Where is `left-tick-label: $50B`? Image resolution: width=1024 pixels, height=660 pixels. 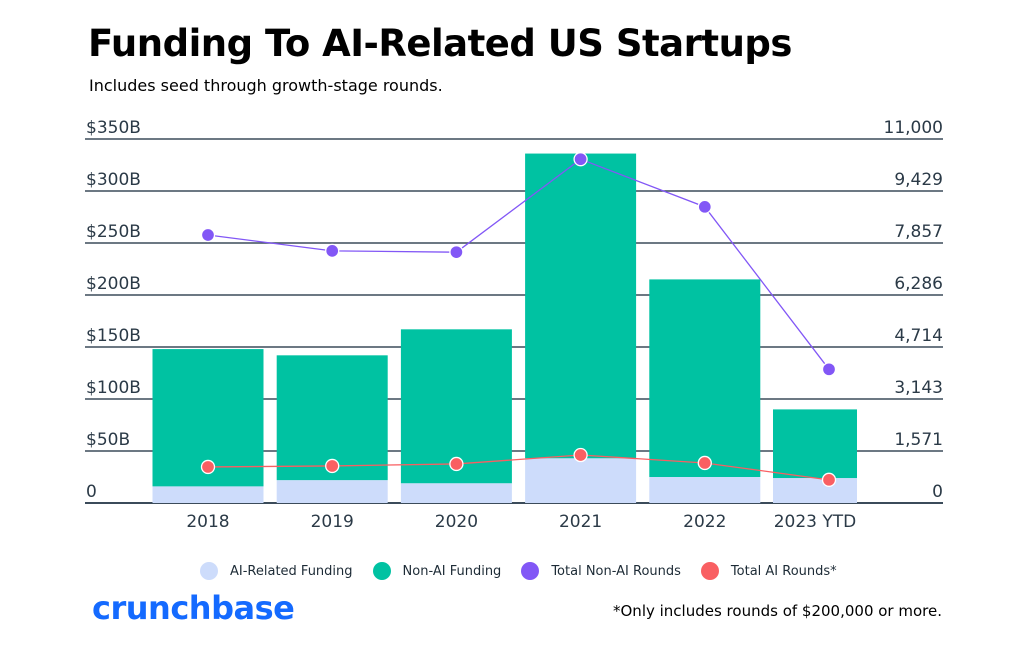 left-tick-label: $50B is located at coordinates (108, 440).